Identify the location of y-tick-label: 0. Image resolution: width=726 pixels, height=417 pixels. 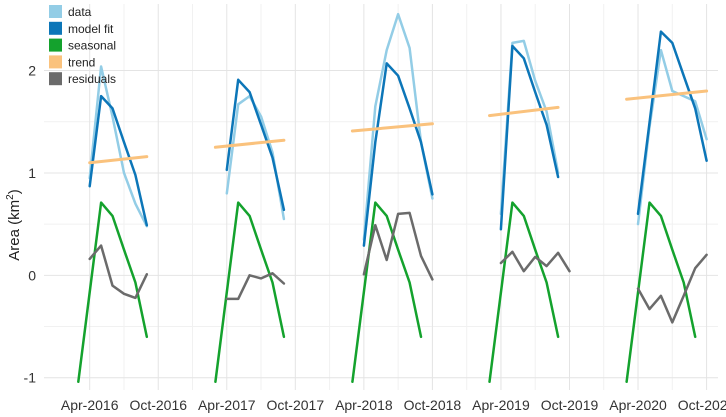
(32, 275).